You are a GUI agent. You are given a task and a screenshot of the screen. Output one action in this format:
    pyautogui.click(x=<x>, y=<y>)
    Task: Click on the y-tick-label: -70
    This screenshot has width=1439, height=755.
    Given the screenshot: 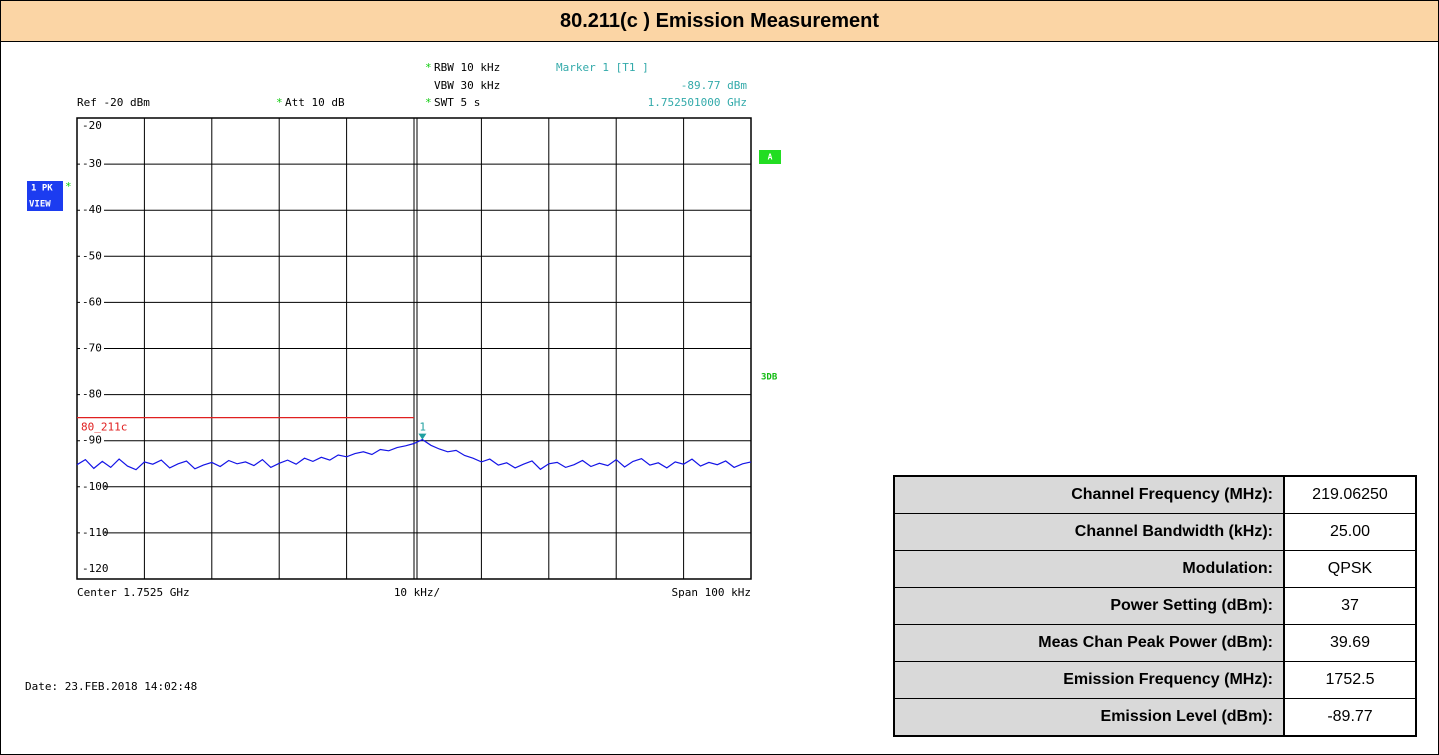 What is the action you would take?
    pyautogui.click(x=92, y=348)
    